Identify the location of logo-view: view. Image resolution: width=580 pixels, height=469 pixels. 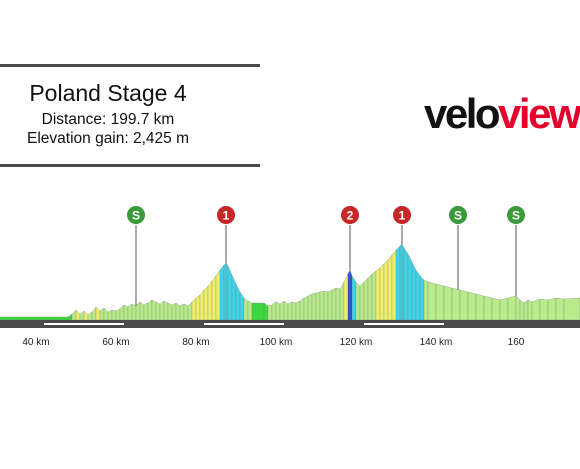
(539, 113).